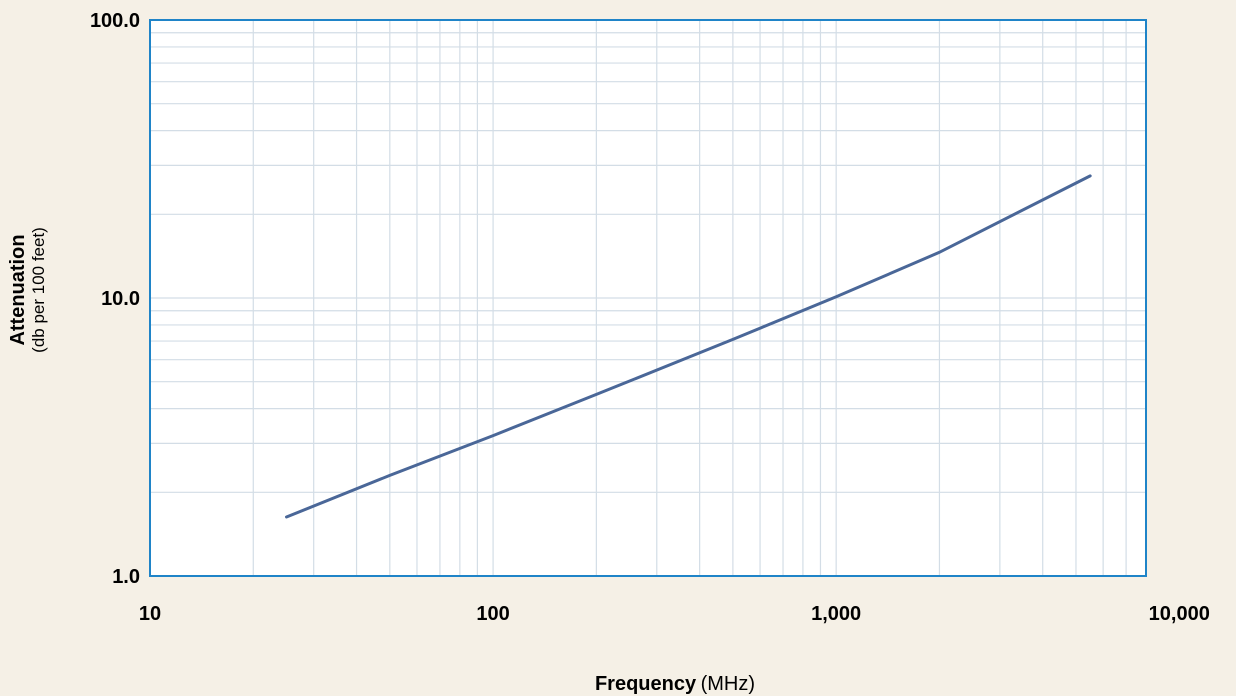 The width and height of the screenshot is (1236, 696). I want to click on y-tick-label: 100.0, so click(115, 21).